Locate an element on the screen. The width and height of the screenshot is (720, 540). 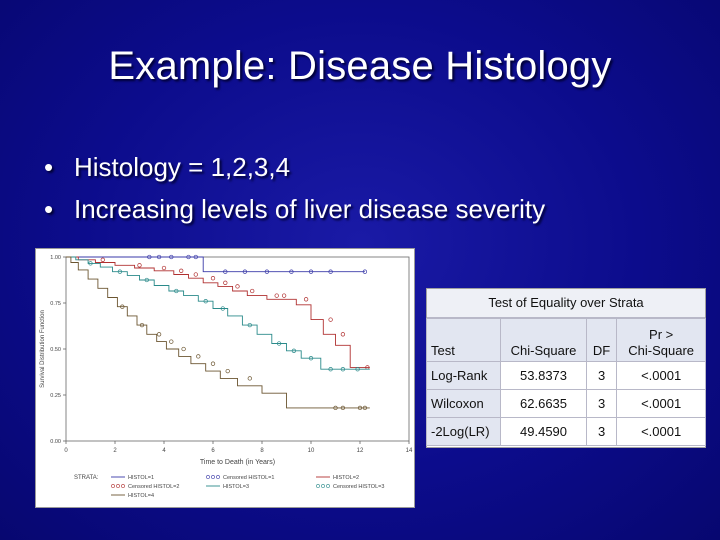
legend-title: STRATA: is located at coordinates (86, 478).